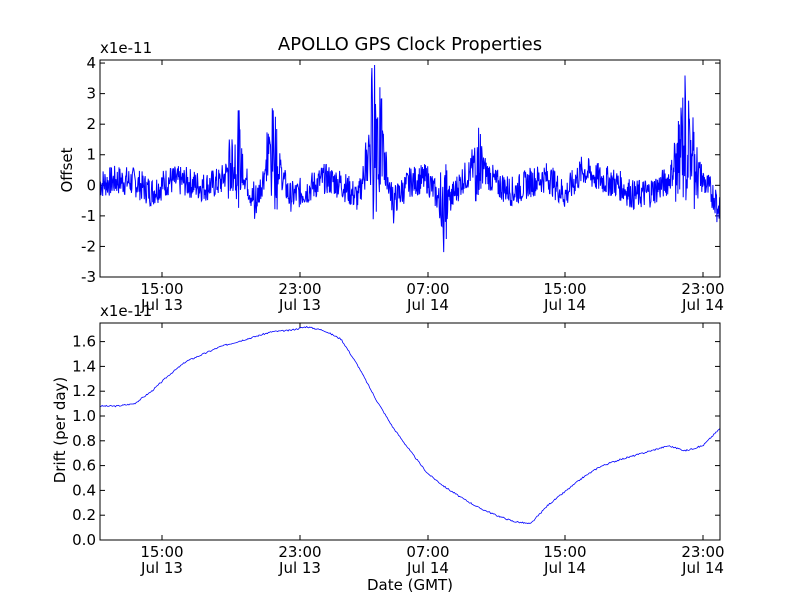 This screenshot has width=800, height=600. I want to click on drift-x-tick-time: 07:00, so click(427, 552).